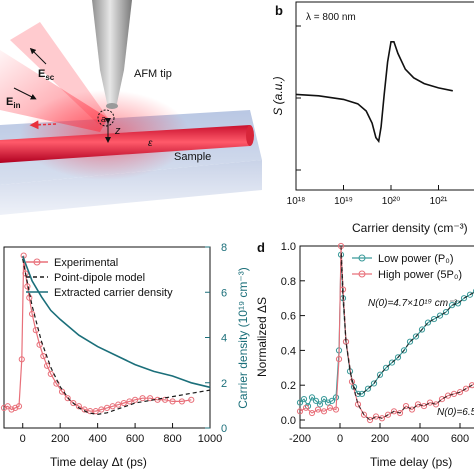  Describe the element at coordinates (278, 95) in the screenshot. I see `panel-b-ylabel: S (a.u.)` at that location.